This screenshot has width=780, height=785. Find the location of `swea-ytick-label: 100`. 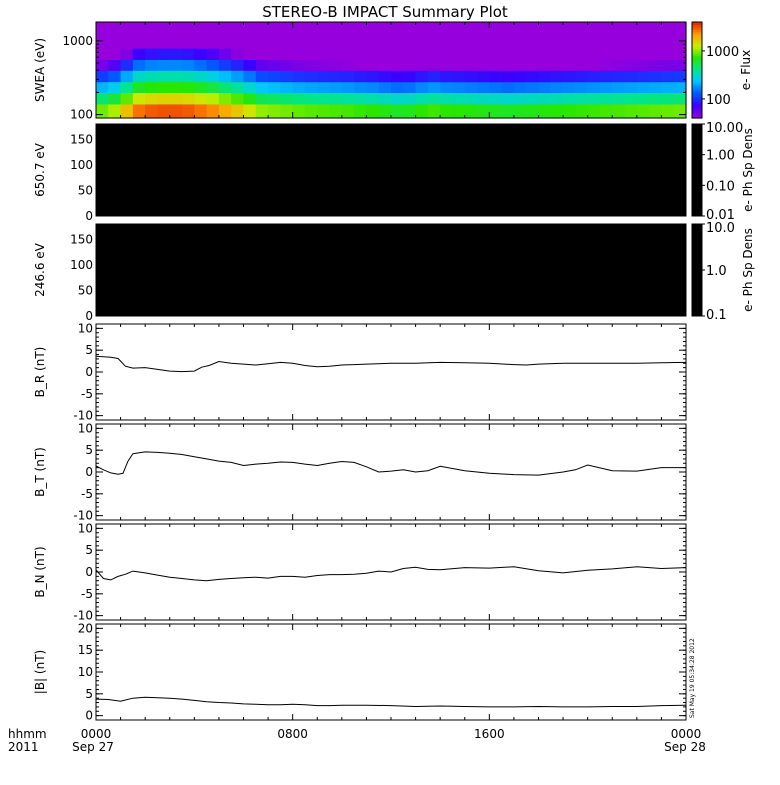

swea-ytick-label: 100 is located at coordinates (81, 115).